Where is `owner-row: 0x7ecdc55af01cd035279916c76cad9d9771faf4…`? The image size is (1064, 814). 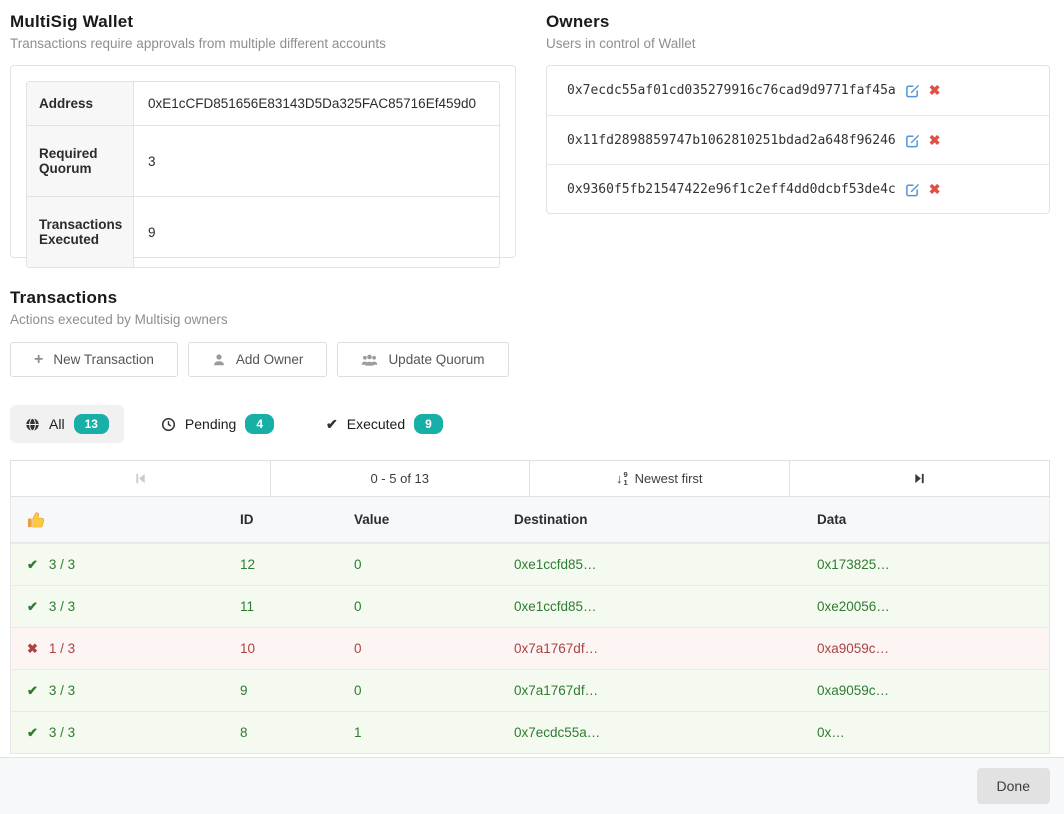
owner-row: 0x7ecdc55af01cd035279916c76cad9d9771faf4… is located at coordinates (798, 90).